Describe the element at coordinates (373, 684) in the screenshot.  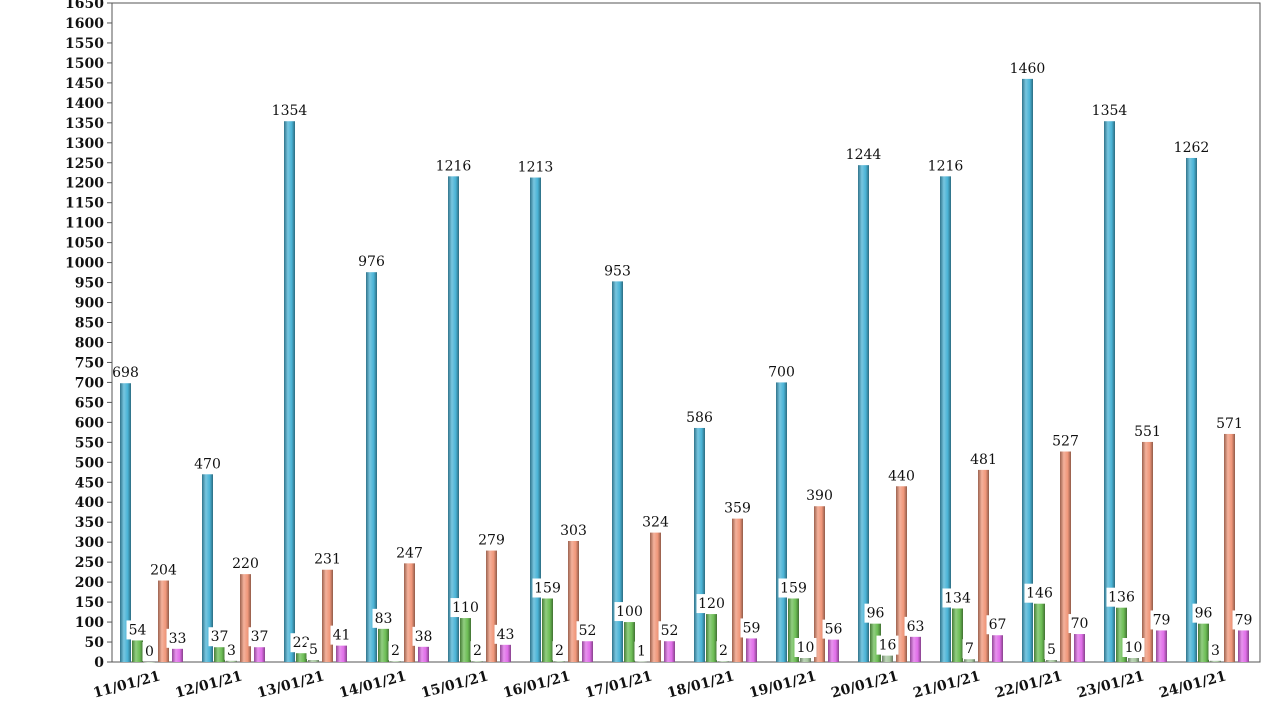
I see `x-tick-label: 14/01/21` at that location.